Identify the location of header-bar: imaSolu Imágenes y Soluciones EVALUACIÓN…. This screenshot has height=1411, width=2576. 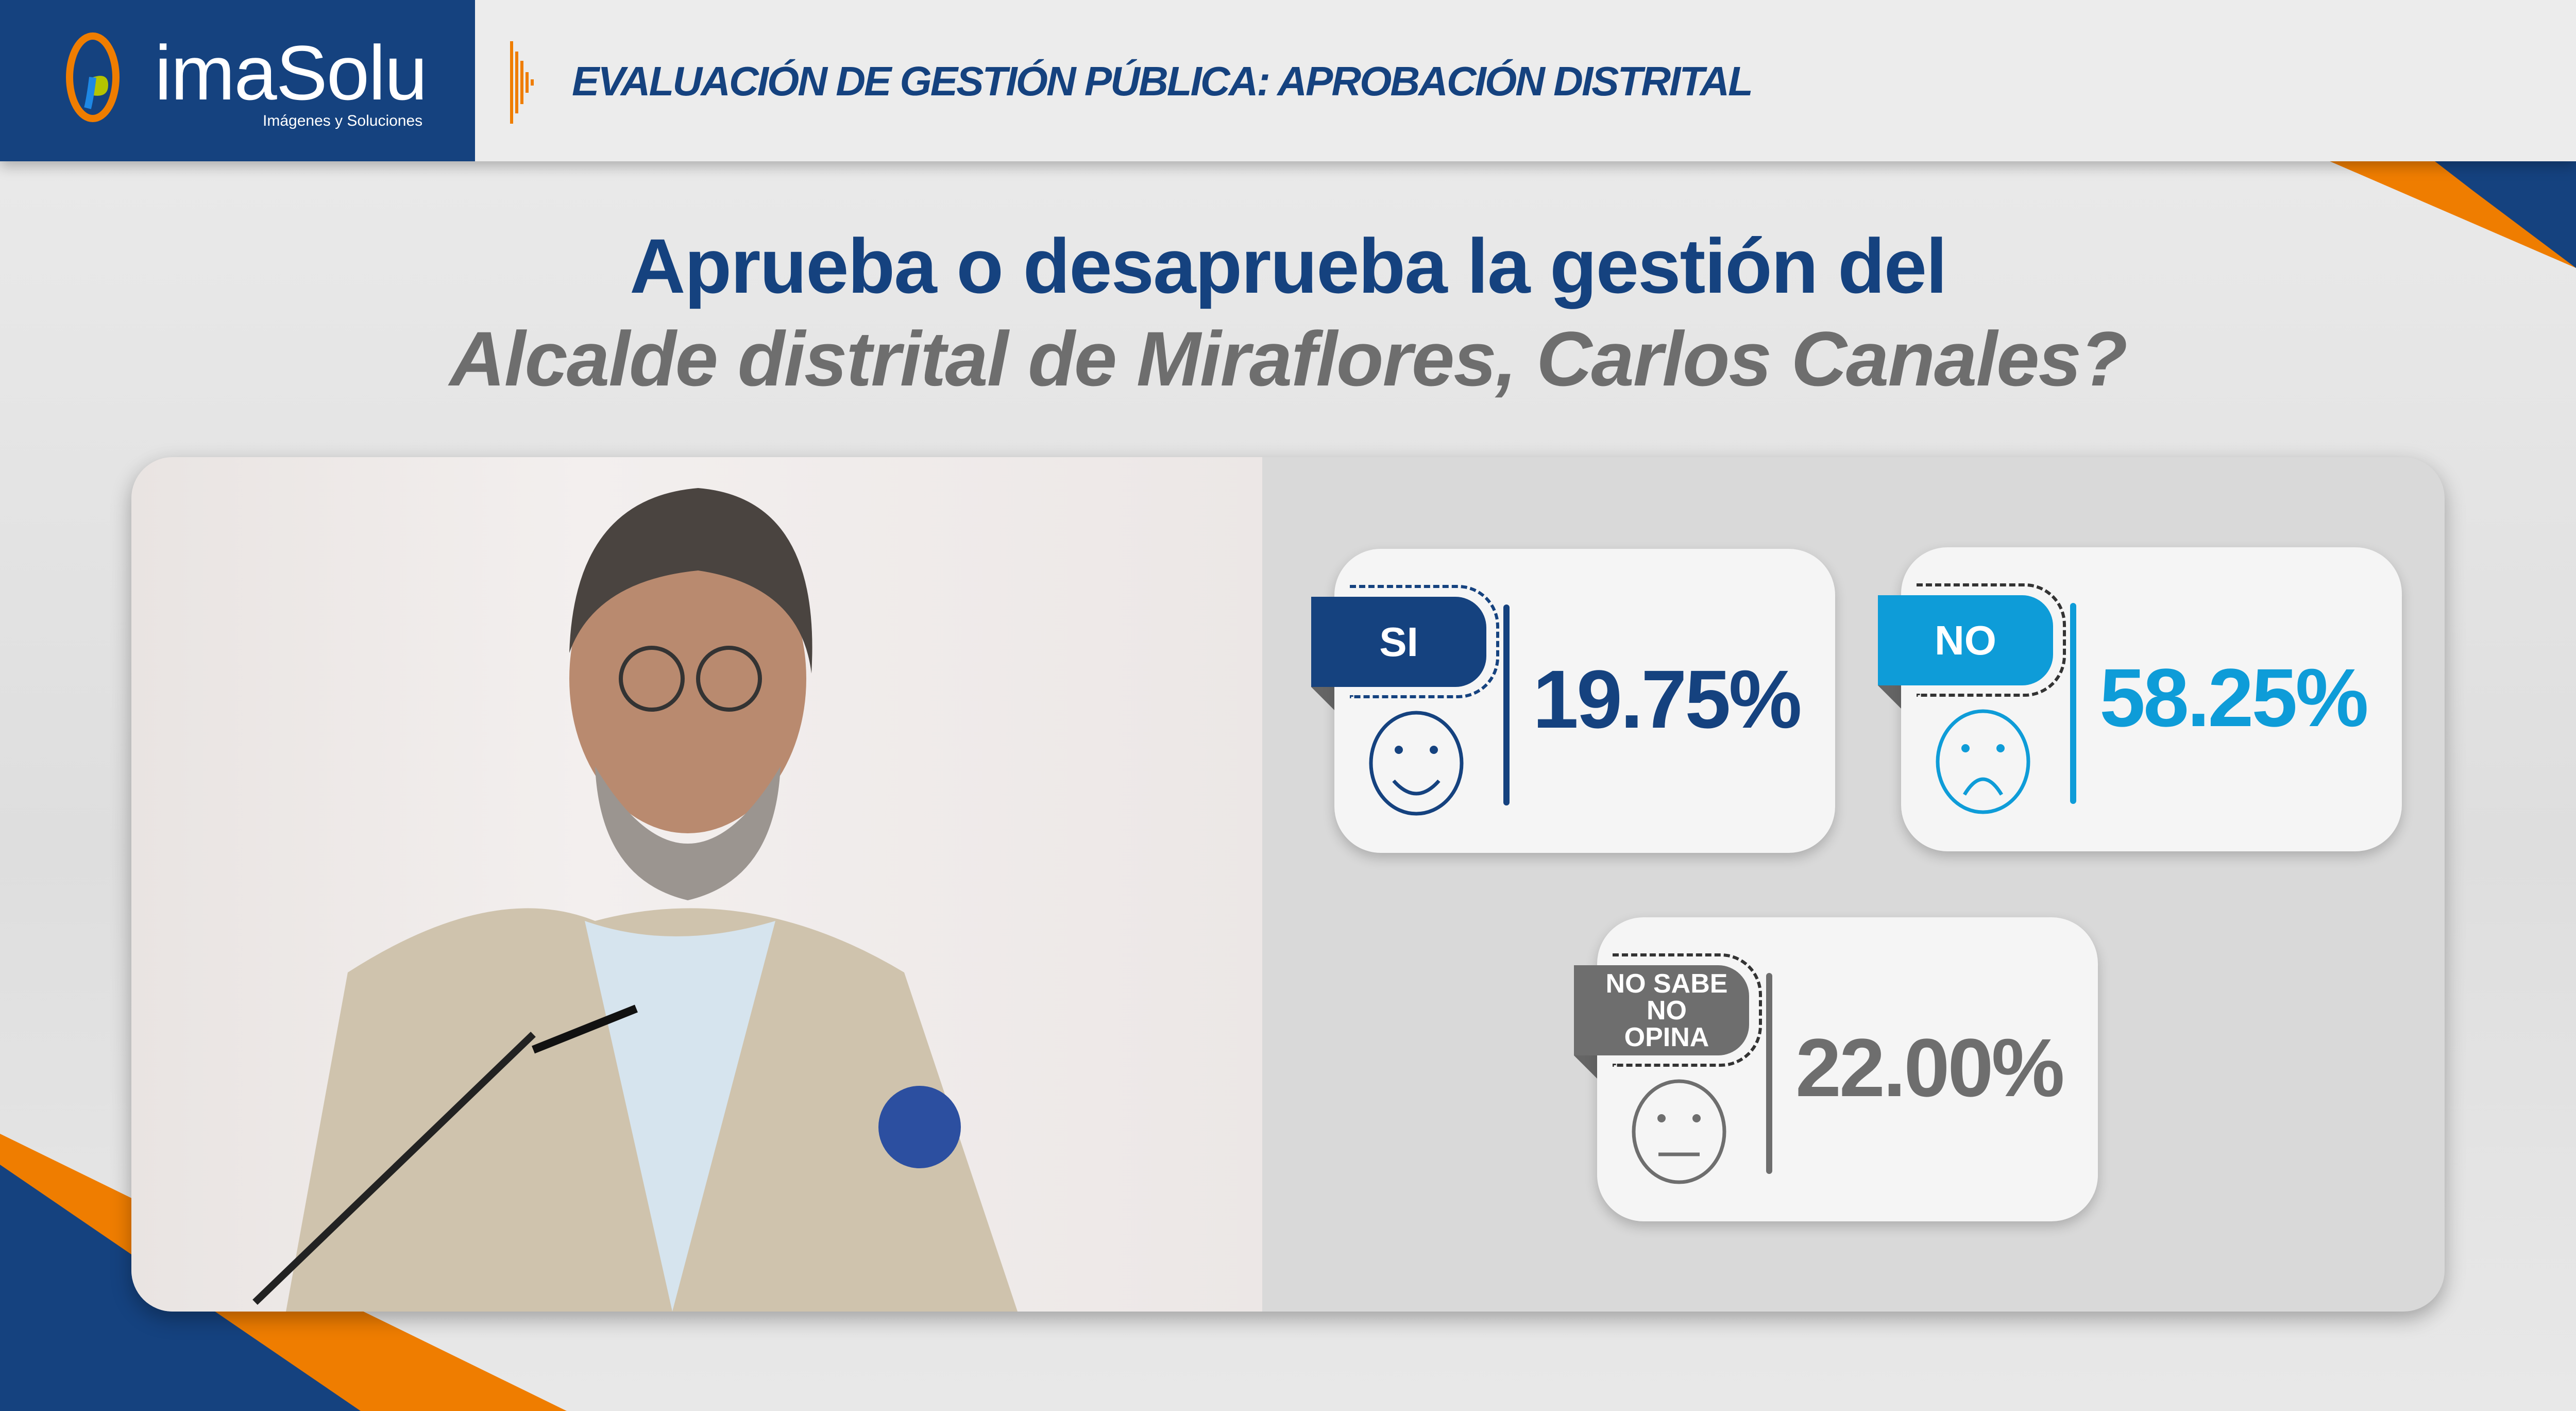
(1288, 80).